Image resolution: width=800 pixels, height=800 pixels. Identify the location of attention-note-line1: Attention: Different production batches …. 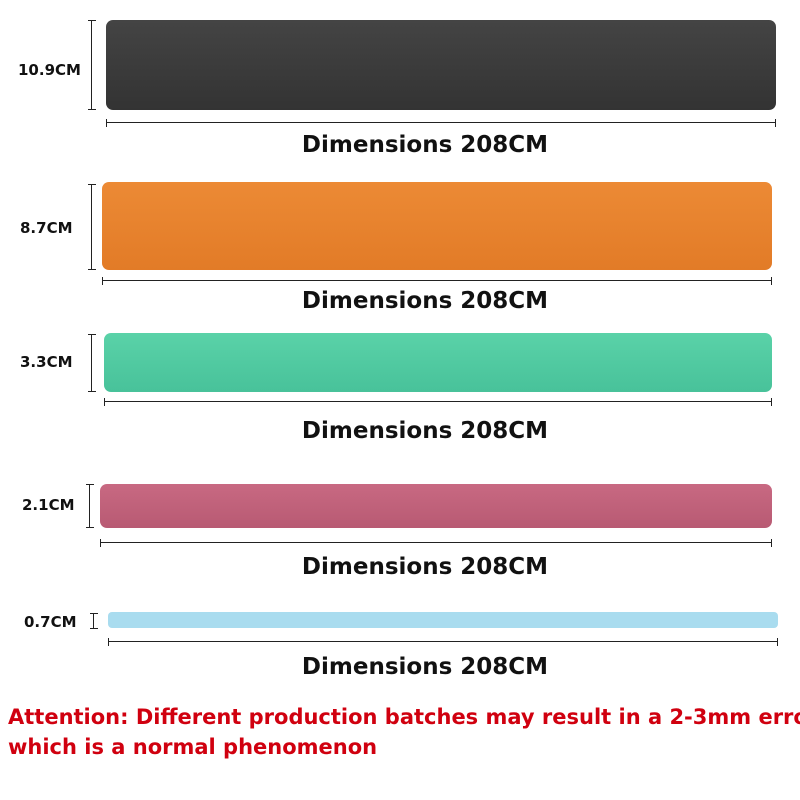
(404, 717).